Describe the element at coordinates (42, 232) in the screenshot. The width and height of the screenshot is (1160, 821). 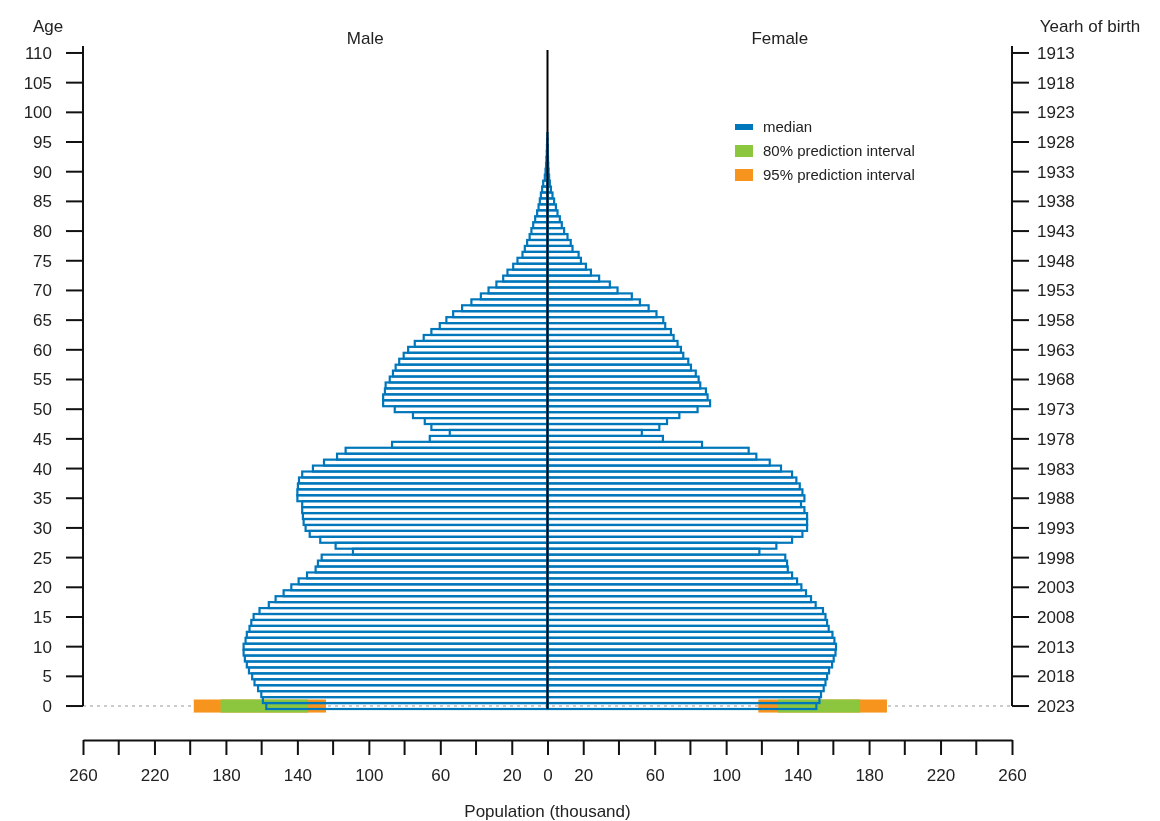
I see `y-tick-label: 80` at that location.